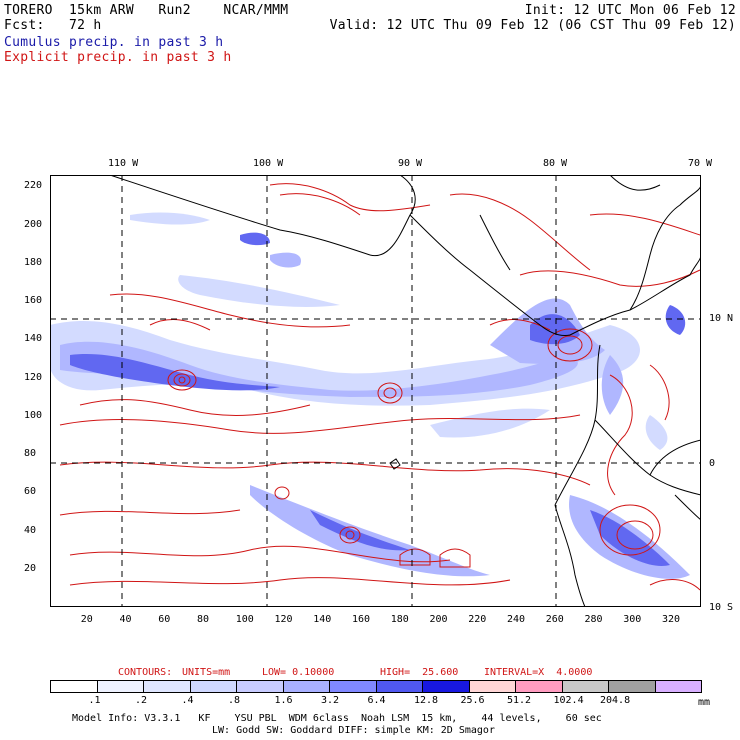 The image size is (740, 740). Describe the element at coordinates (114, 42) in the screenshot. I see `legend-cumulus: Cumulus precip. in past 3 h` at that location.